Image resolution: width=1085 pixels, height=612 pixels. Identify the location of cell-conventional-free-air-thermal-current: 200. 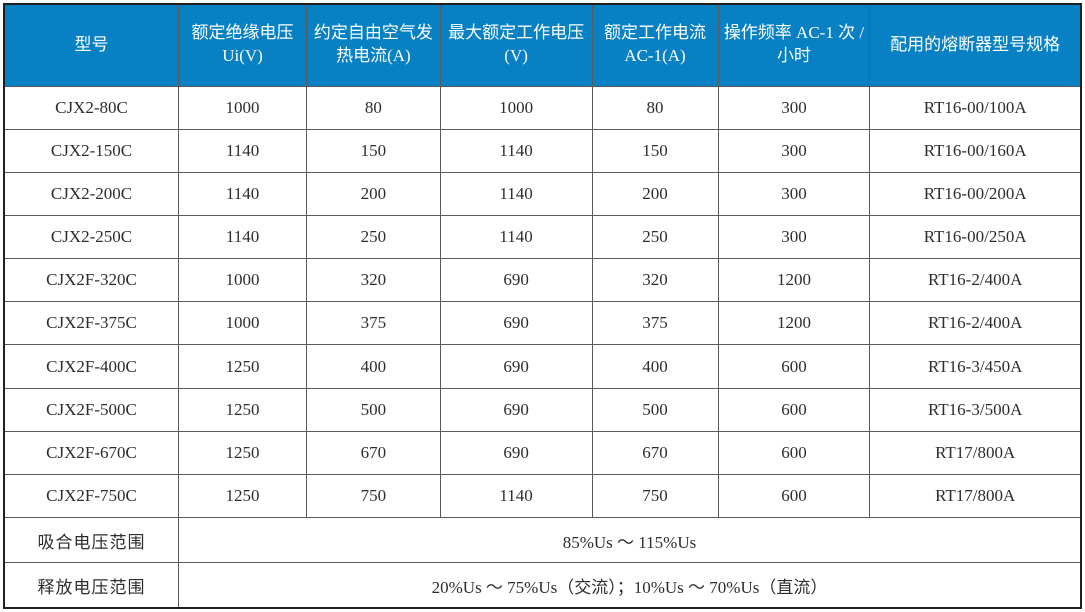
(373, 193).